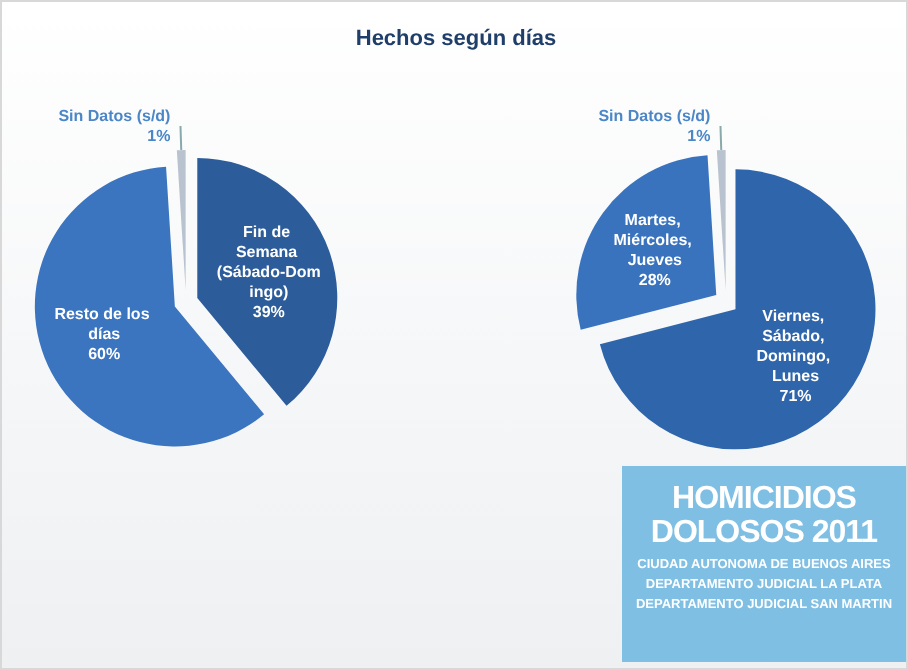 The width and height of the screenshot is (908, 670). What do you see at coordinates (104, 324) in the screenshot?
I see `slice-label: Resto de los días` at bounding box center [104, 324].